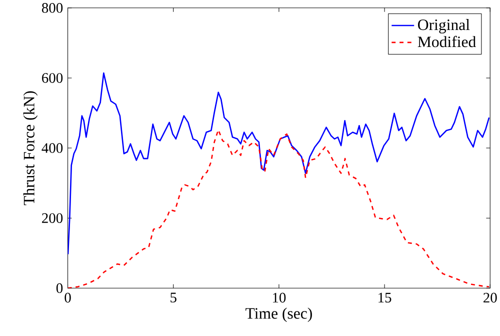  I want to click on legend-label: Modified, so click(447, 42).